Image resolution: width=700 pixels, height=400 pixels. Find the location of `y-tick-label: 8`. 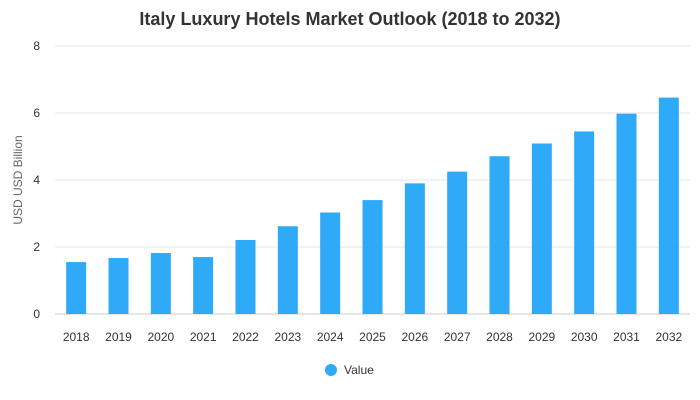

y-tick-label: 8 is located at coordinates (36, 46).